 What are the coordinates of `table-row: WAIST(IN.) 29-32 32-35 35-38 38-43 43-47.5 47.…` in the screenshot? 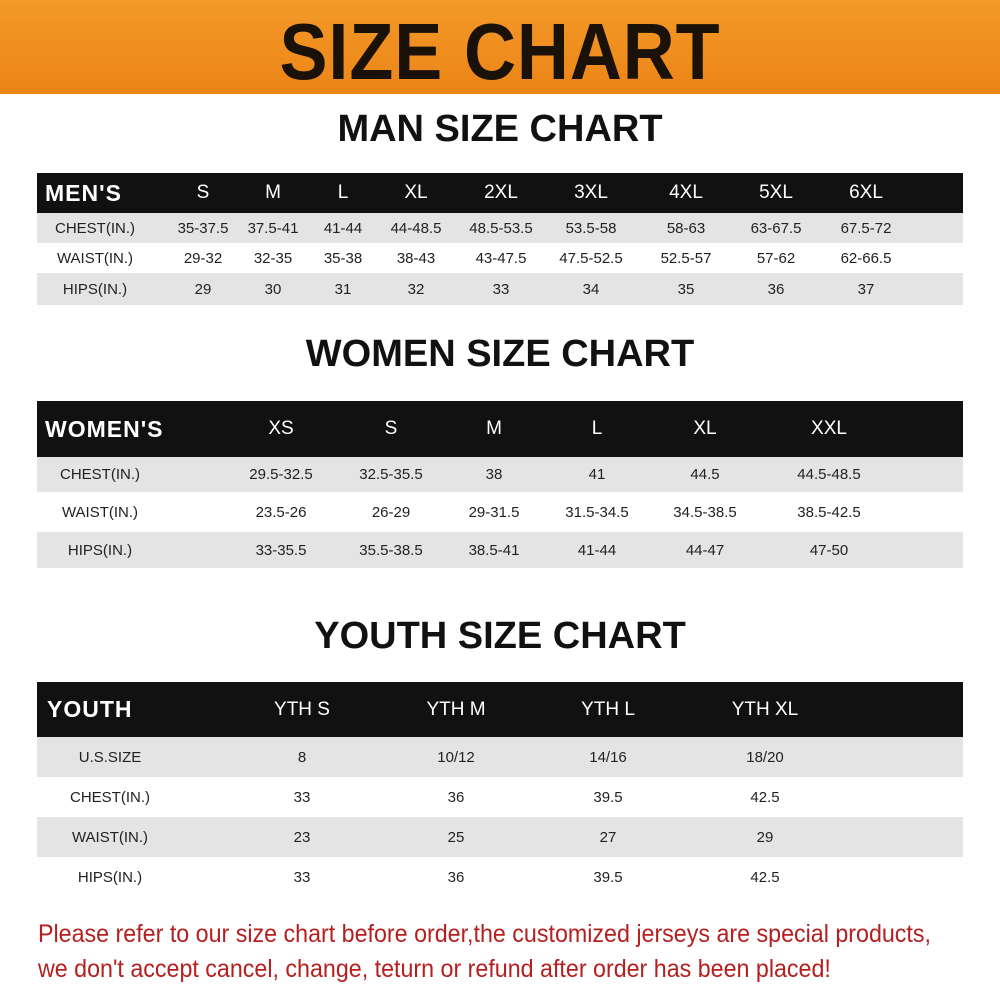 It's located at (500, 258).